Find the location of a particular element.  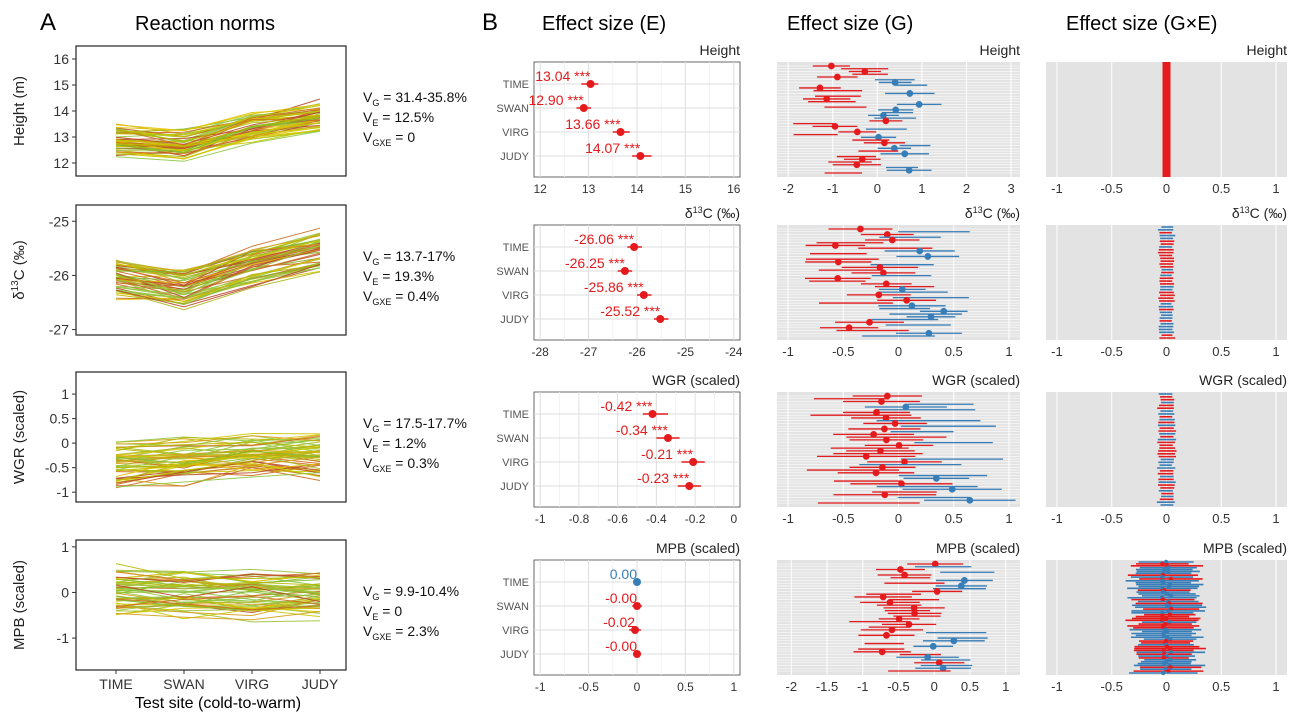

data-label: -26.25 *** is located at coordinates (595, 263).